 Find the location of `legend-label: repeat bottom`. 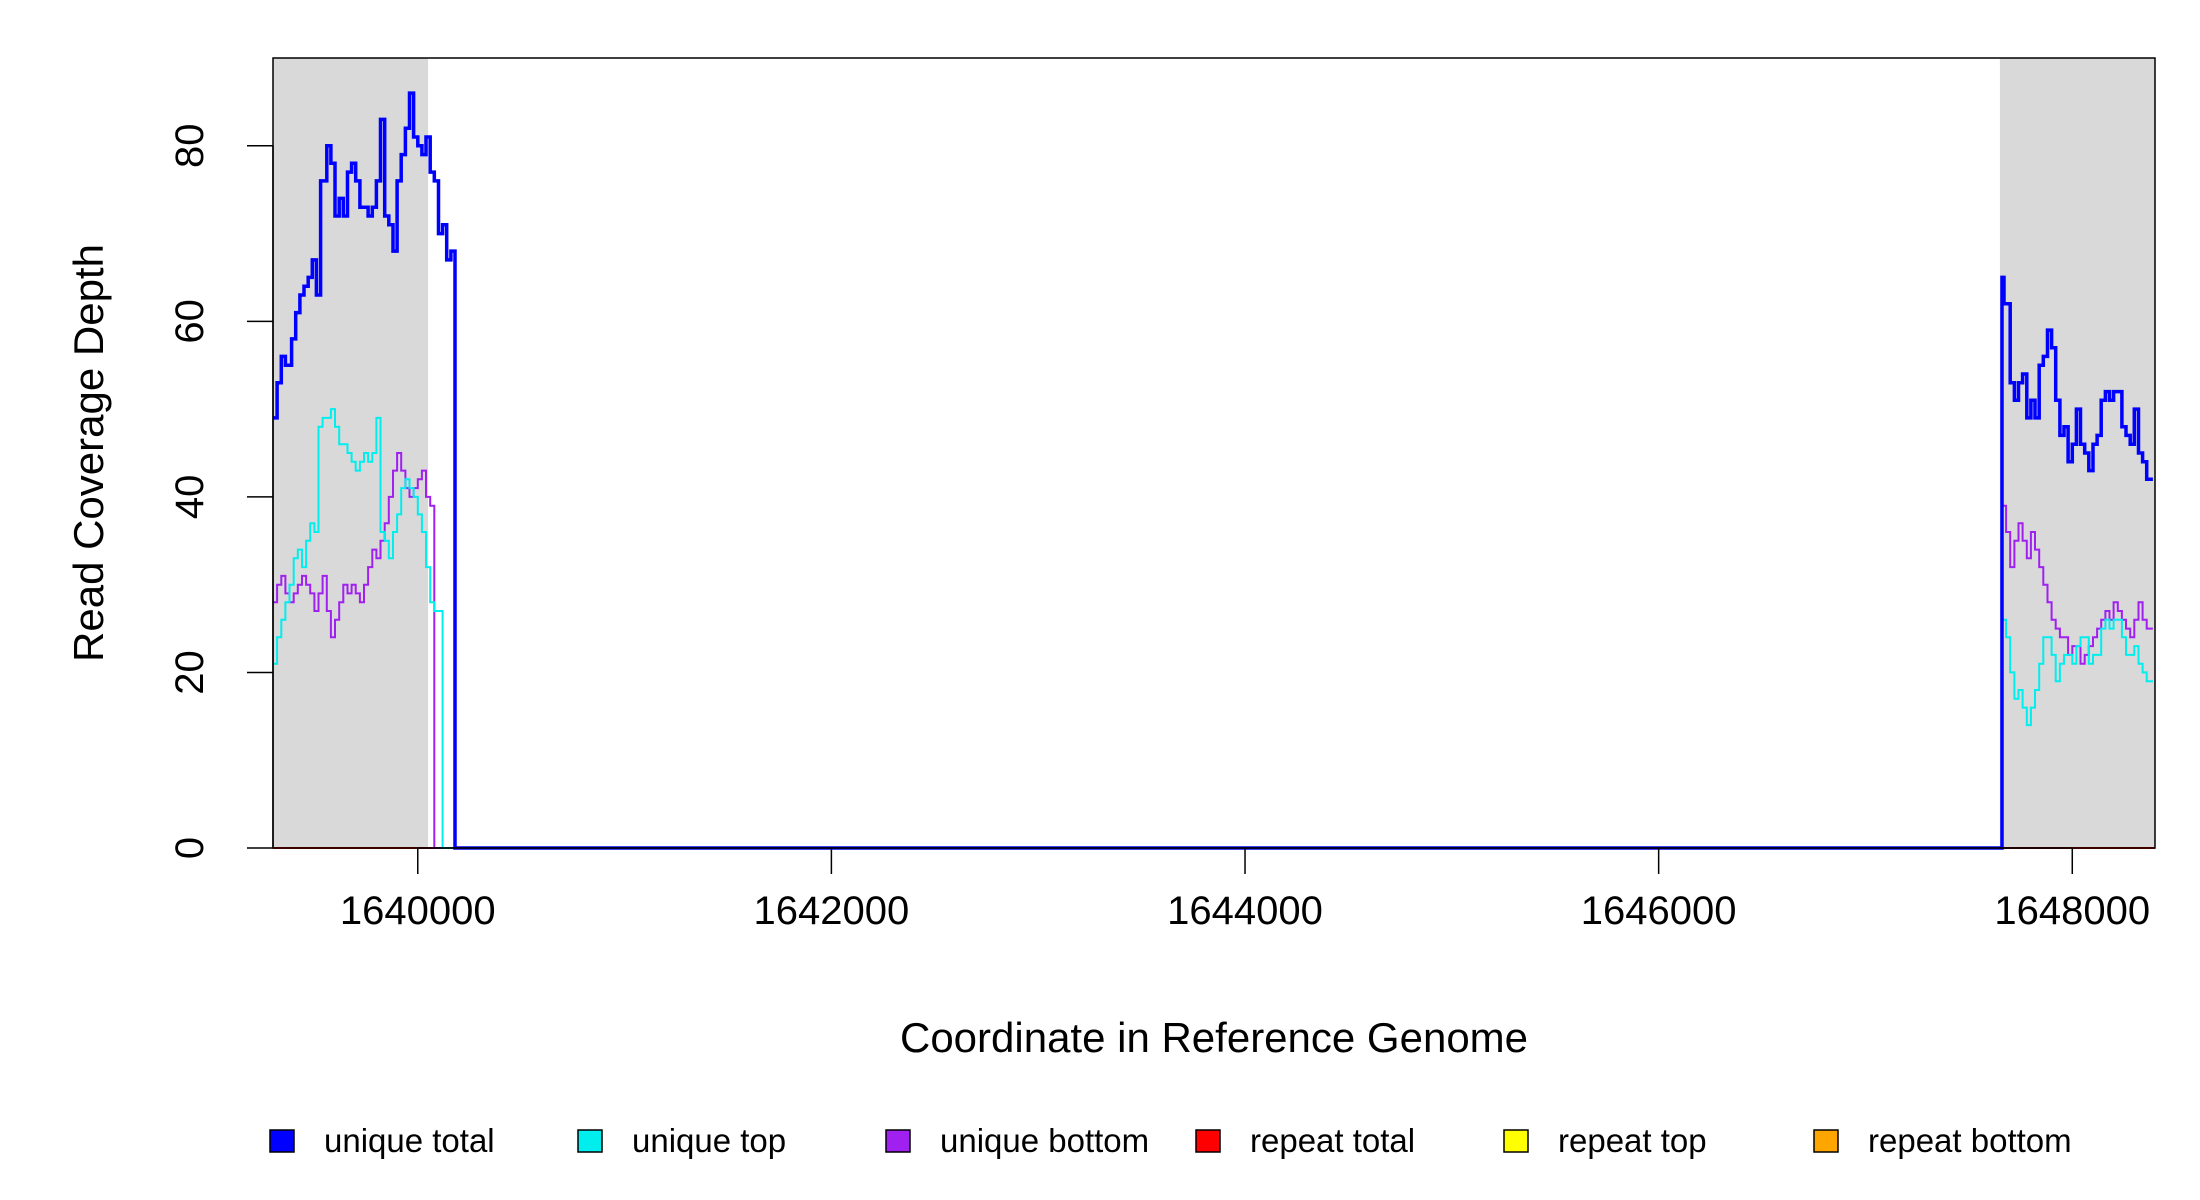

legend-label: repeat bottom is located at coordinates (1970, 1140).